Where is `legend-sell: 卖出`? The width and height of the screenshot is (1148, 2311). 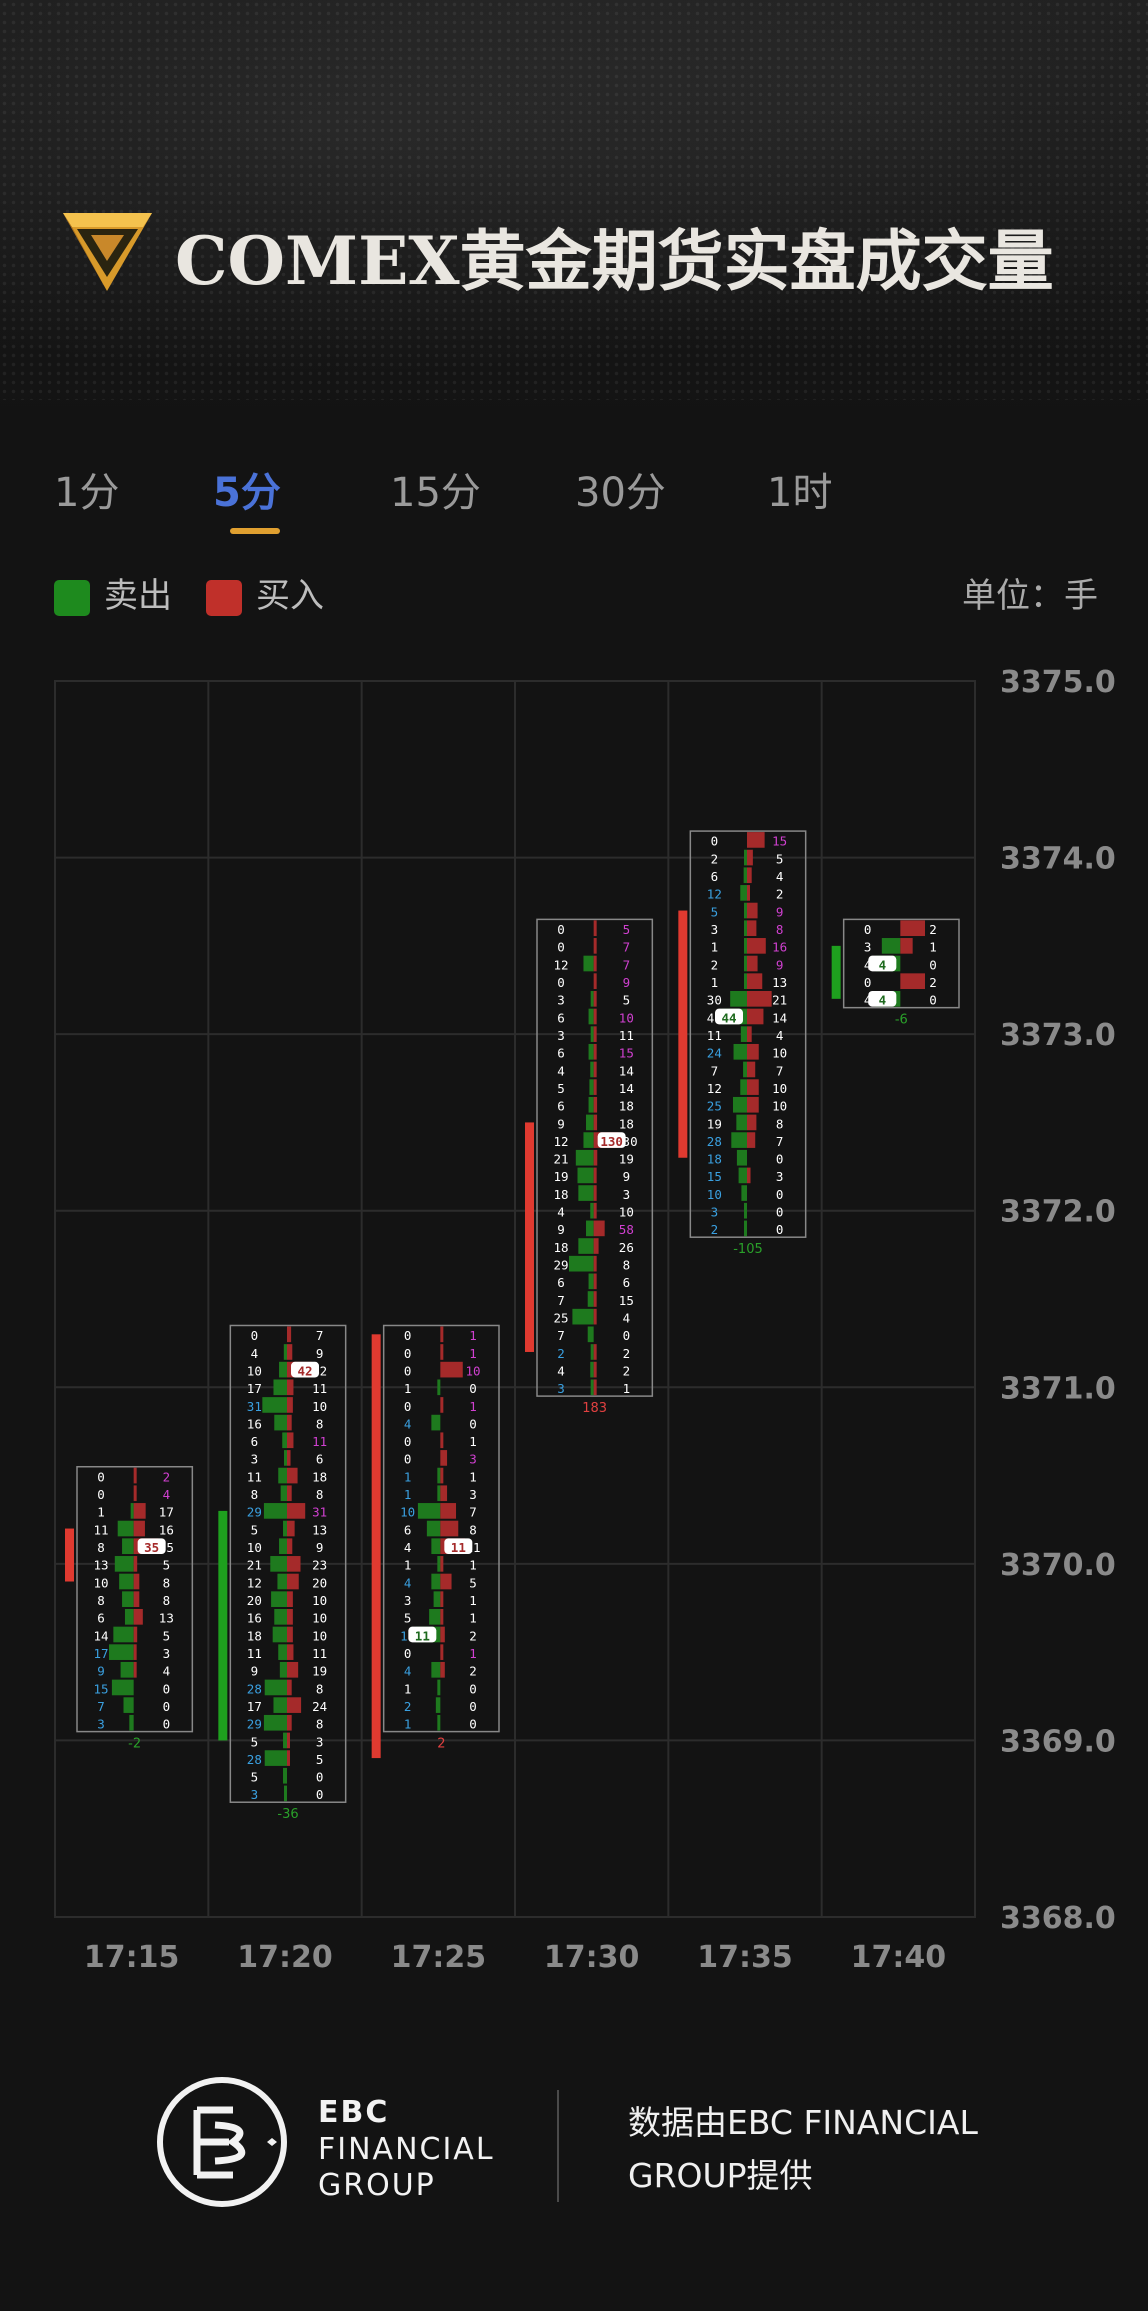
legend-sell: 卖出 is located at coordinates (113, 592).